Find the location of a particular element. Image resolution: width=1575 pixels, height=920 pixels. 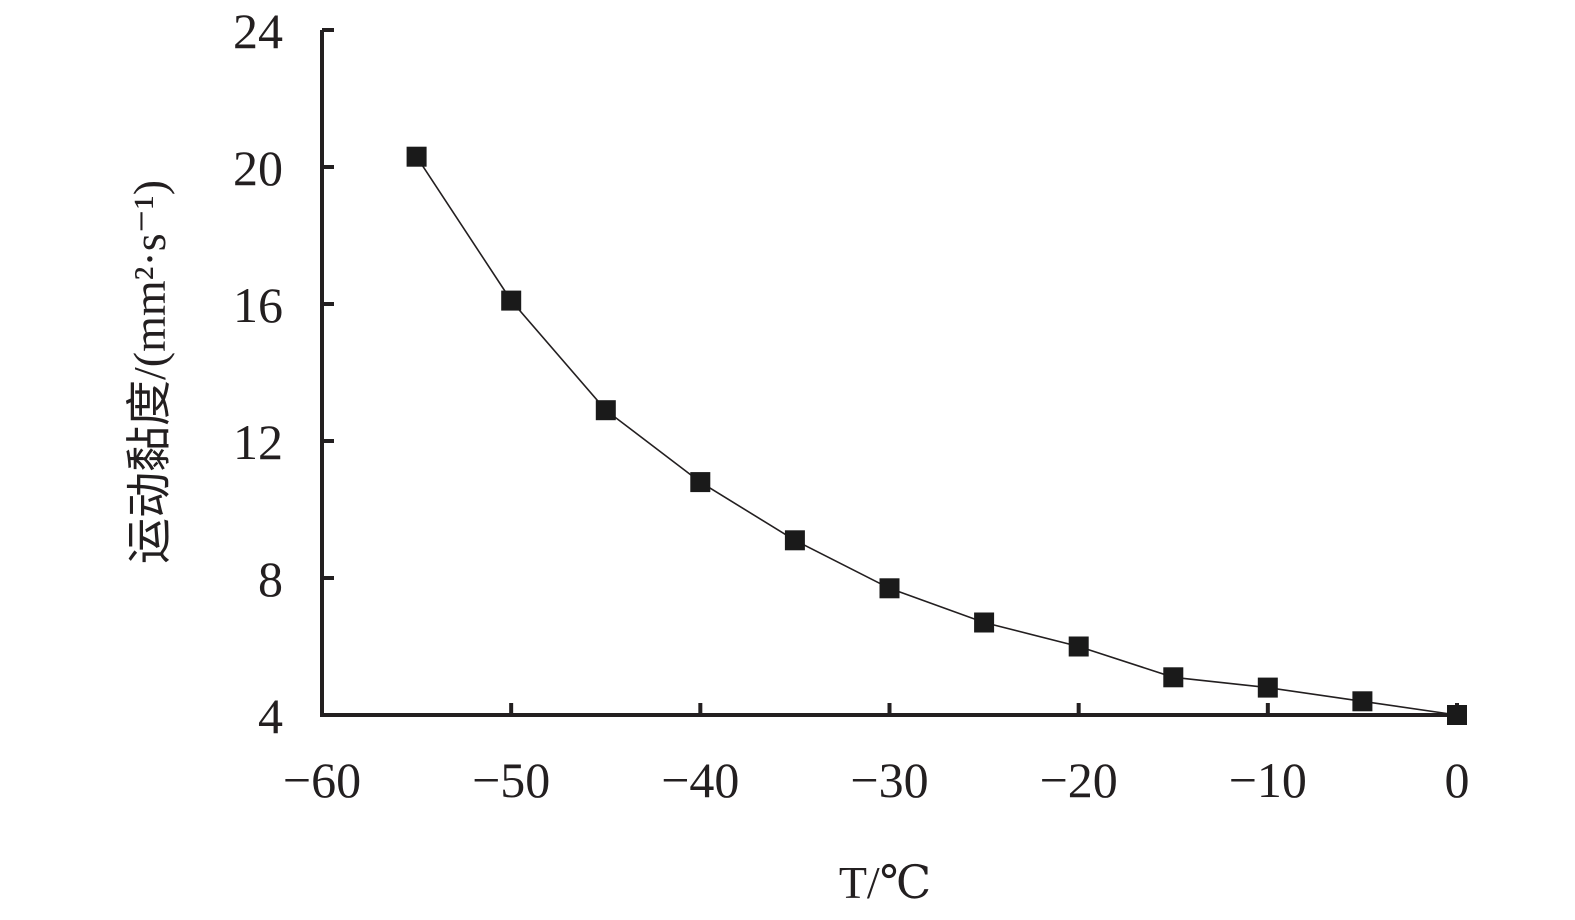

y-tick-label: 12 is located at coordinates (258, 442).